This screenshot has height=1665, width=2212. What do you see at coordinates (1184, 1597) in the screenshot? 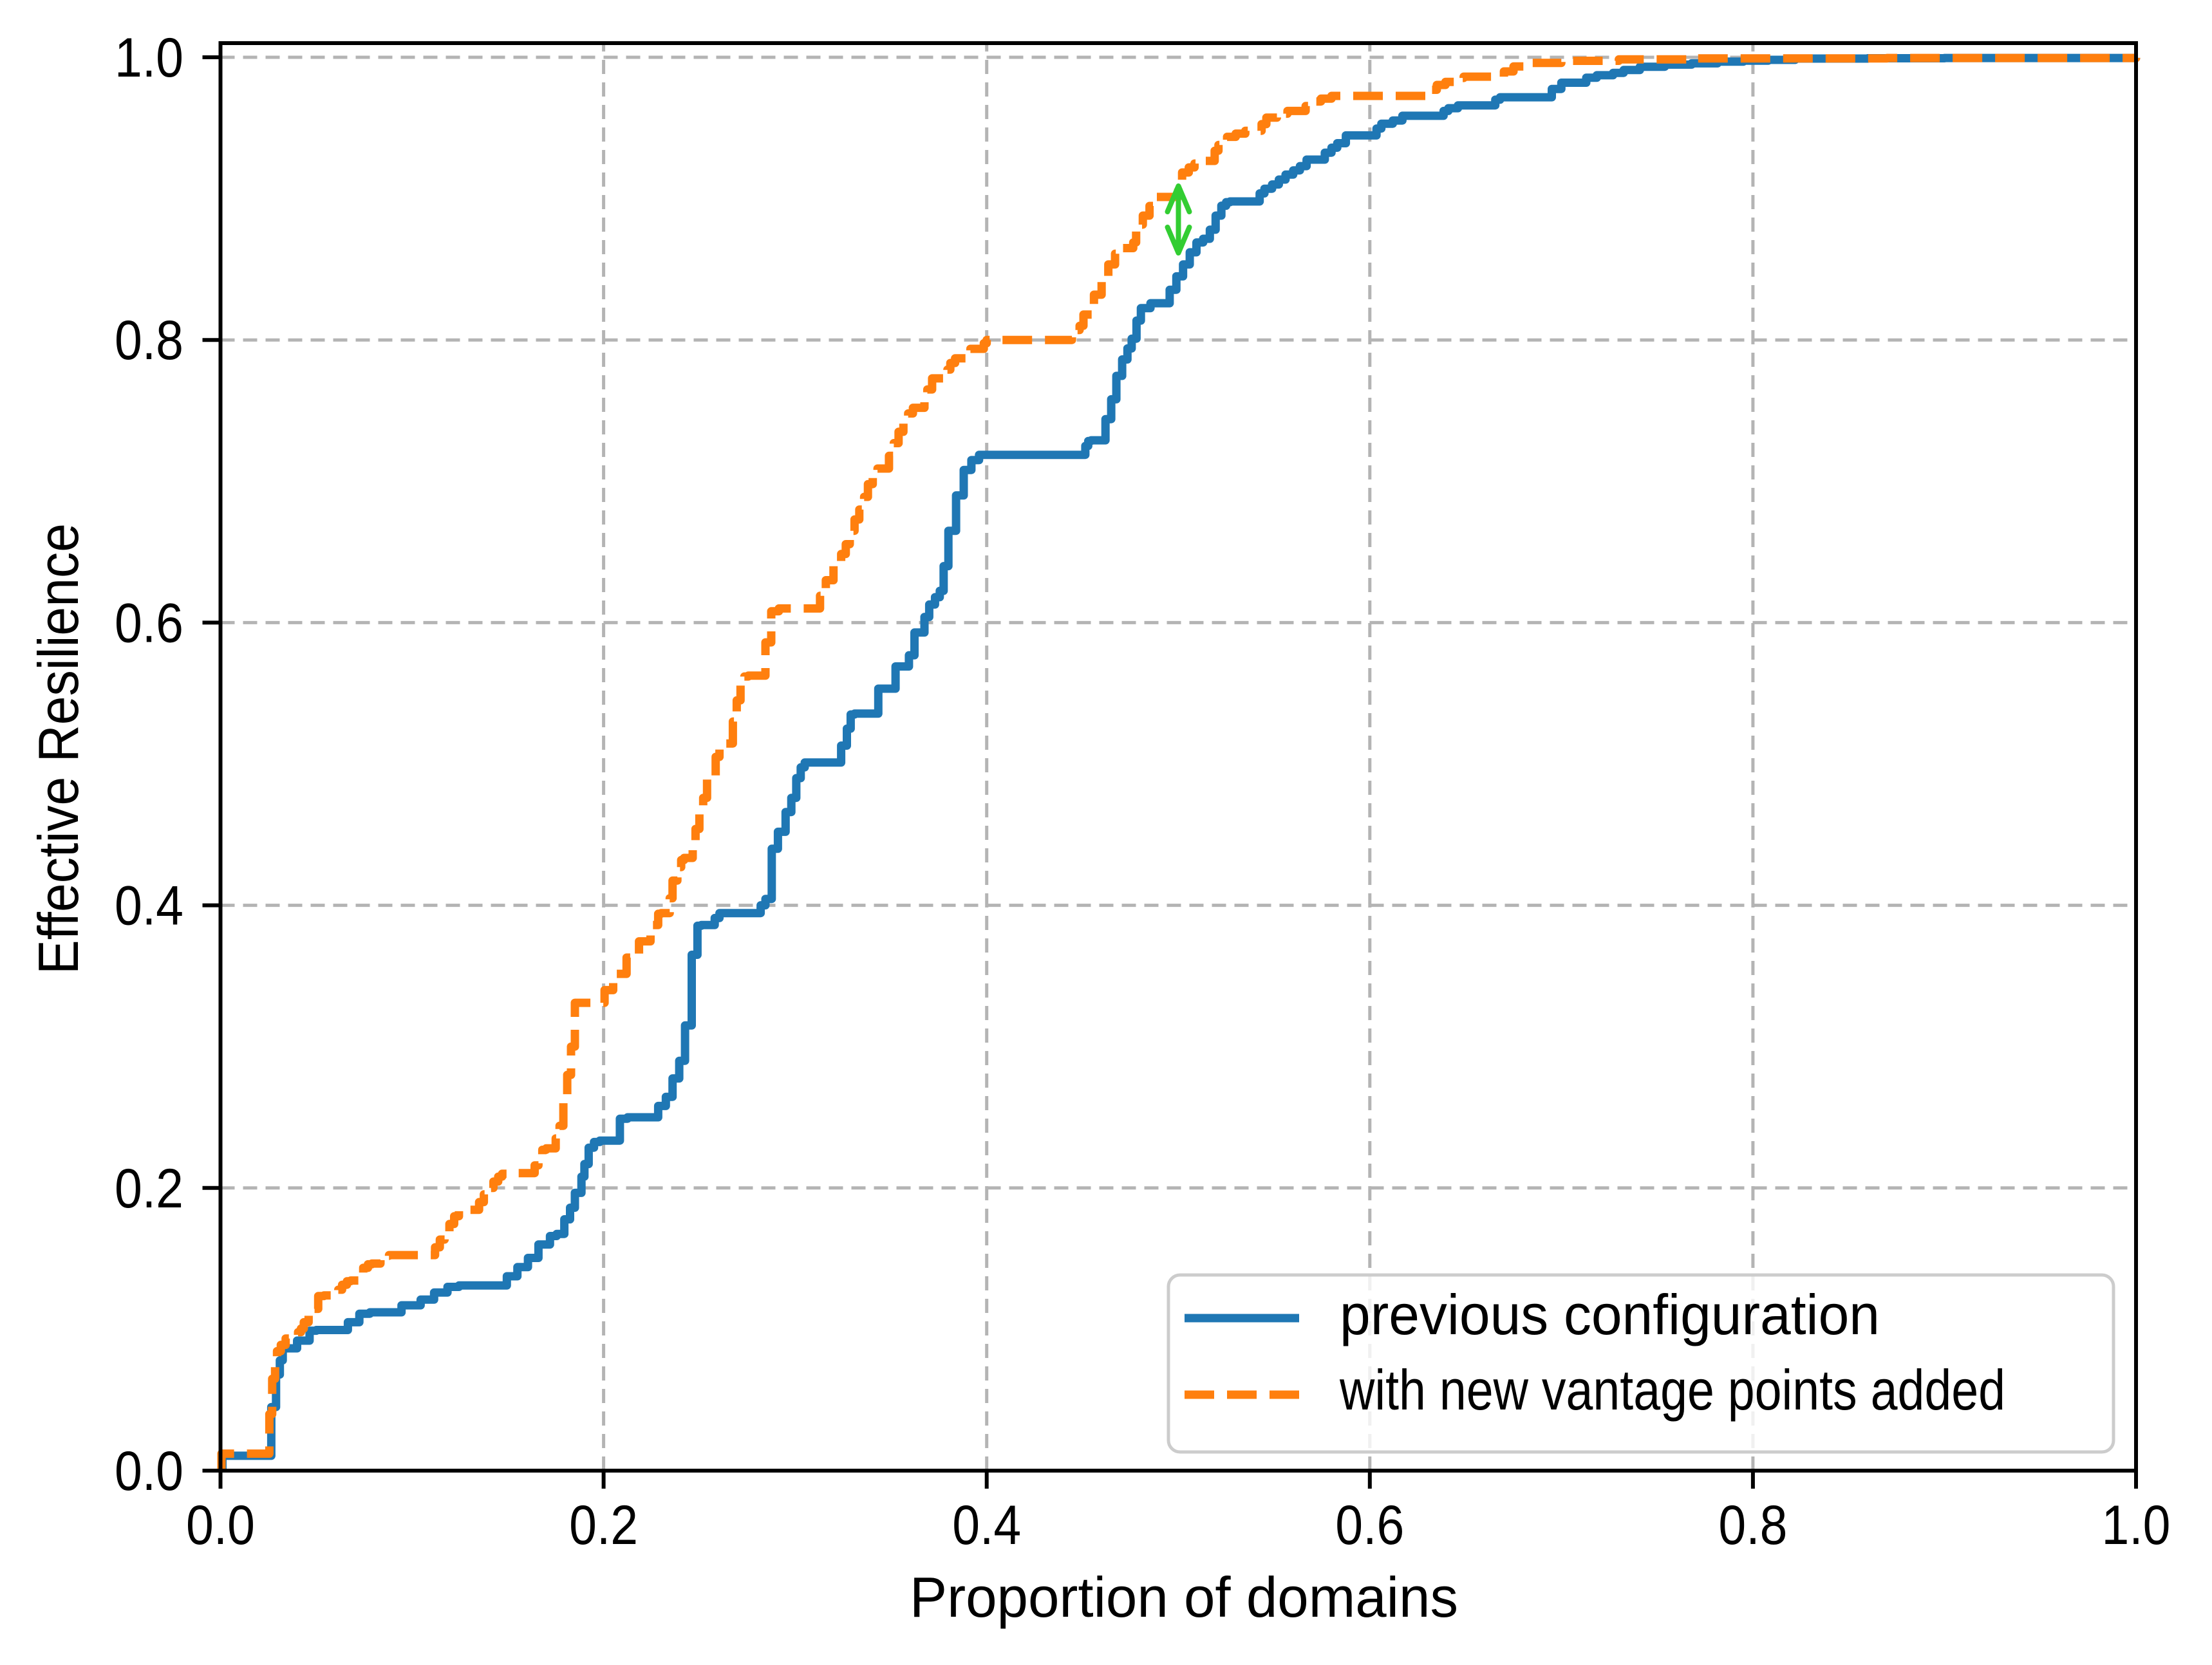
I see `svg-text: Proportion of domains` at bounding box center [1184, 1597].